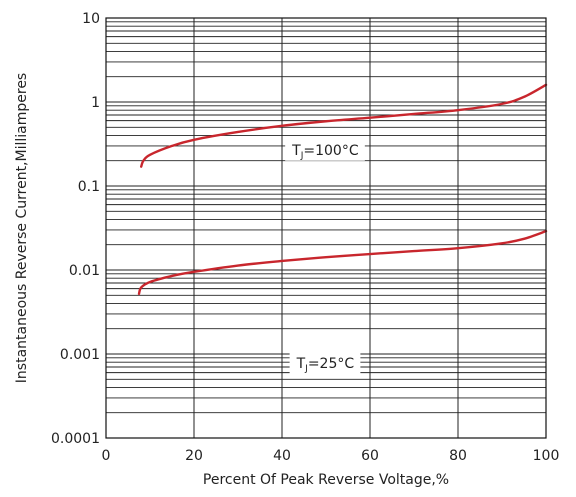  Describe the element at coordinates (91, 19) in the screenshot. I see `y-tick-label: 10` at that location.